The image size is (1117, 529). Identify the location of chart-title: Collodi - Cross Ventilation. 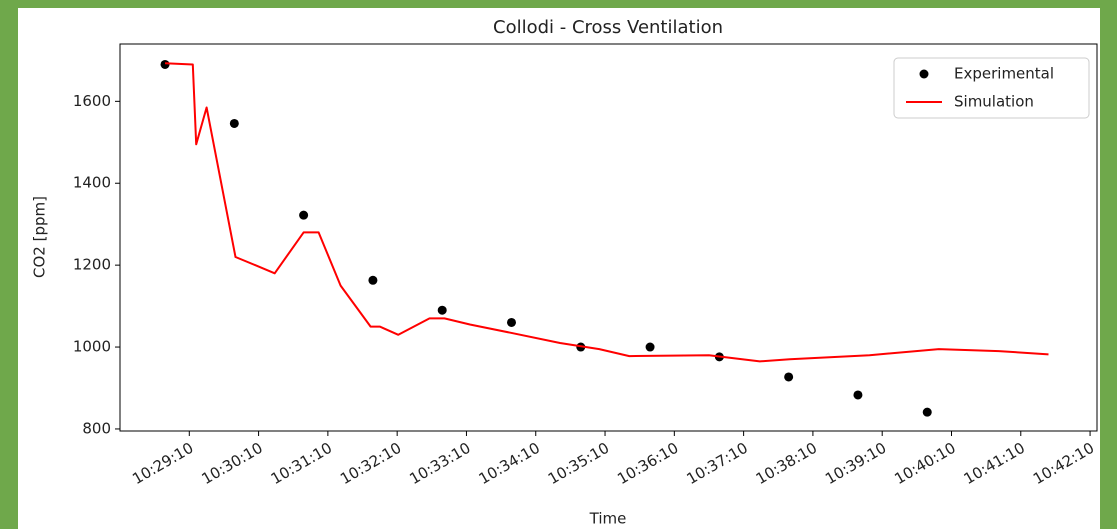
(608, 27).